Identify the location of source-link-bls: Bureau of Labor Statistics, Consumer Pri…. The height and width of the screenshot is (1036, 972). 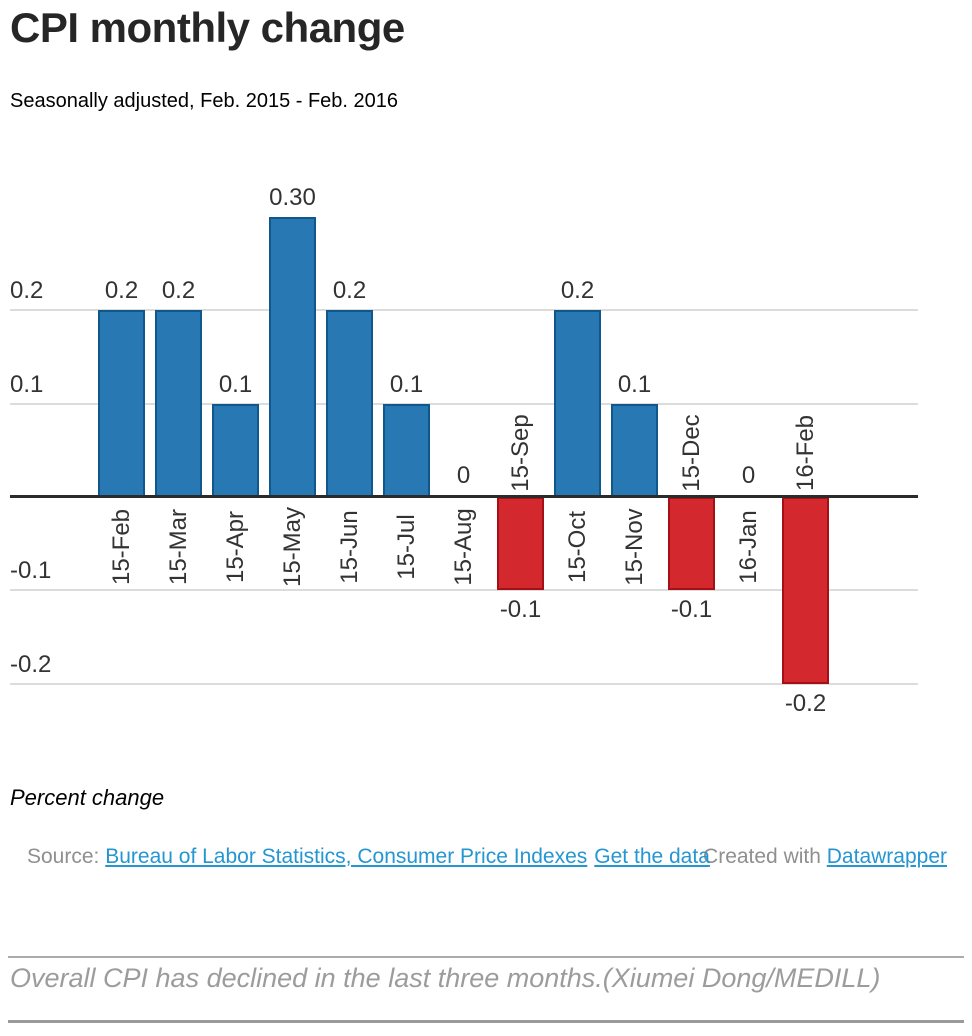
(346, 856).